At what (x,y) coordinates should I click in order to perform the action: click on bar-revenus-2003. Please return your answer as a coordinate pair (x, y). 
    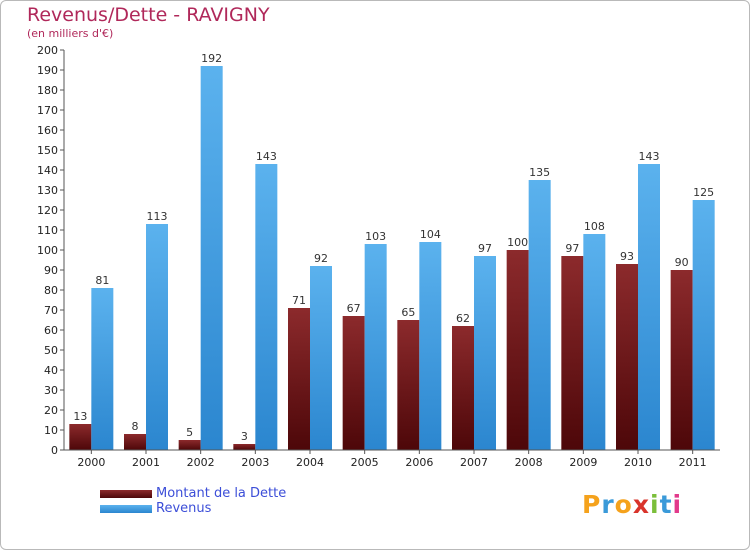
    Looking at the image, I should click on (266, 307).